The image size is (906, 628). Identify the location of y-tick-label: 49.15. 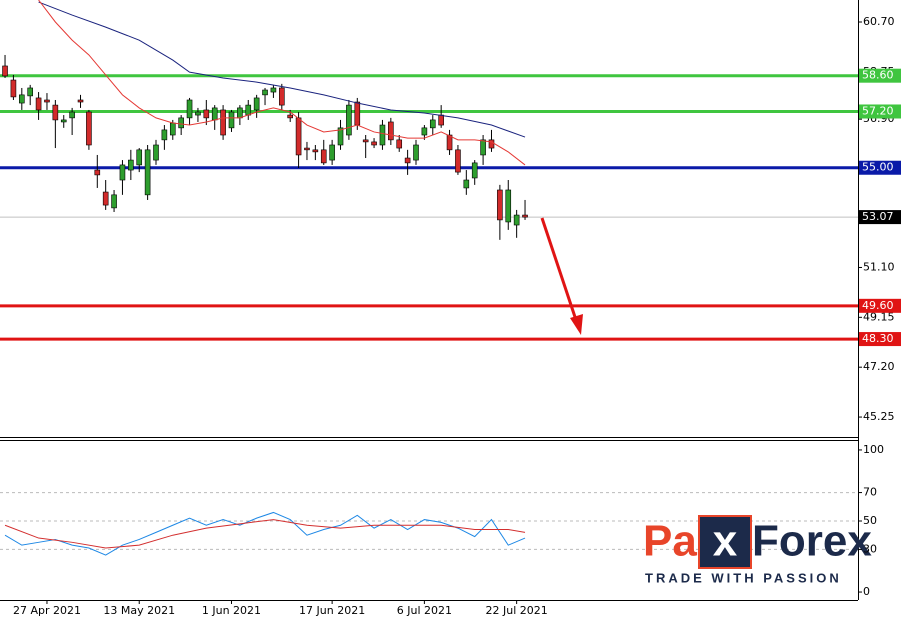
(879, 316).